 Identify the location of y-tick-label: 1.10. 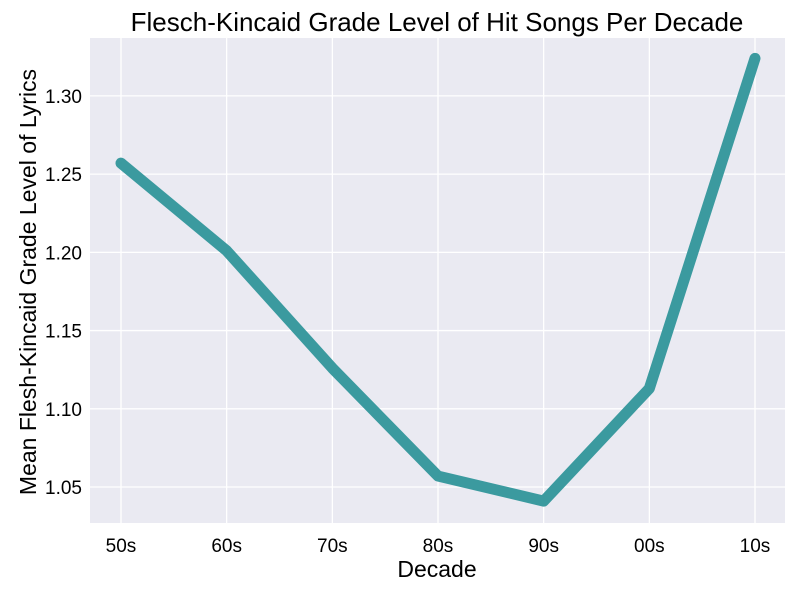
(63, 410).